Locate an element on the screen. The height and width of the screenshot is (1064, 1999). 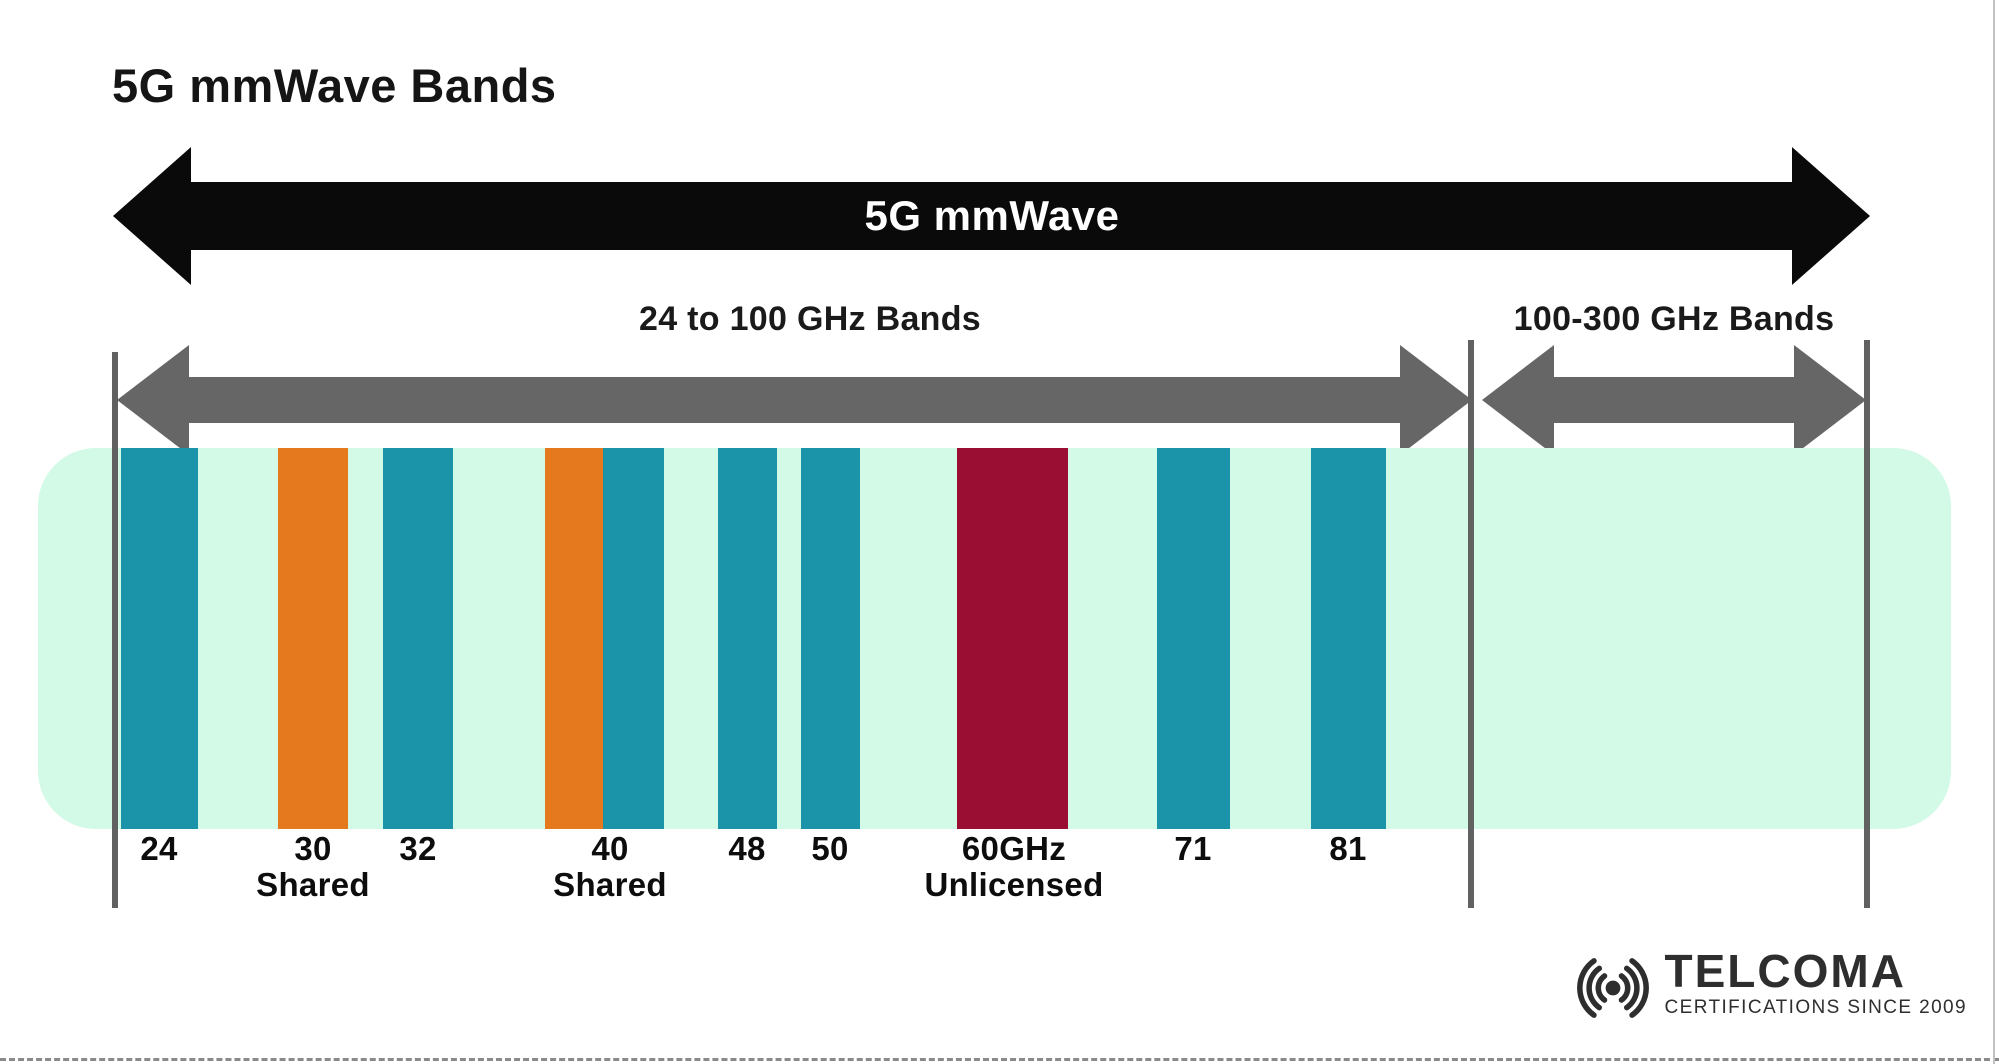
range-label-24-100: 24 to 100 GHz Bands is located at coordinates (810, 319).